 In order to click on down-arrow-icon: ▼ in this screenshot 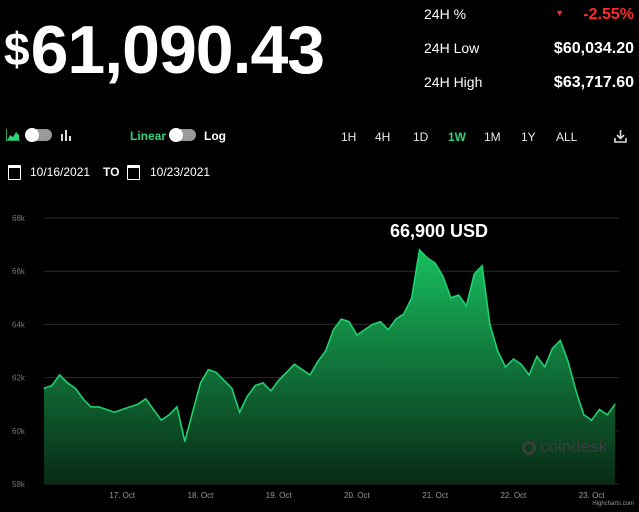, I will do `click(559, 13)`.